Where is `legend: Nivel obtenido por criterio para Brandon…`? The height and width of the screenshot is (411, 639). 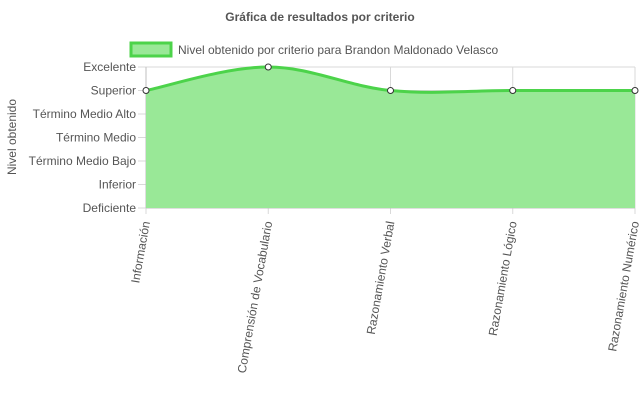
legend: Nivel obtenido por criterio para Brandon… is located at coordinates (314, 49).